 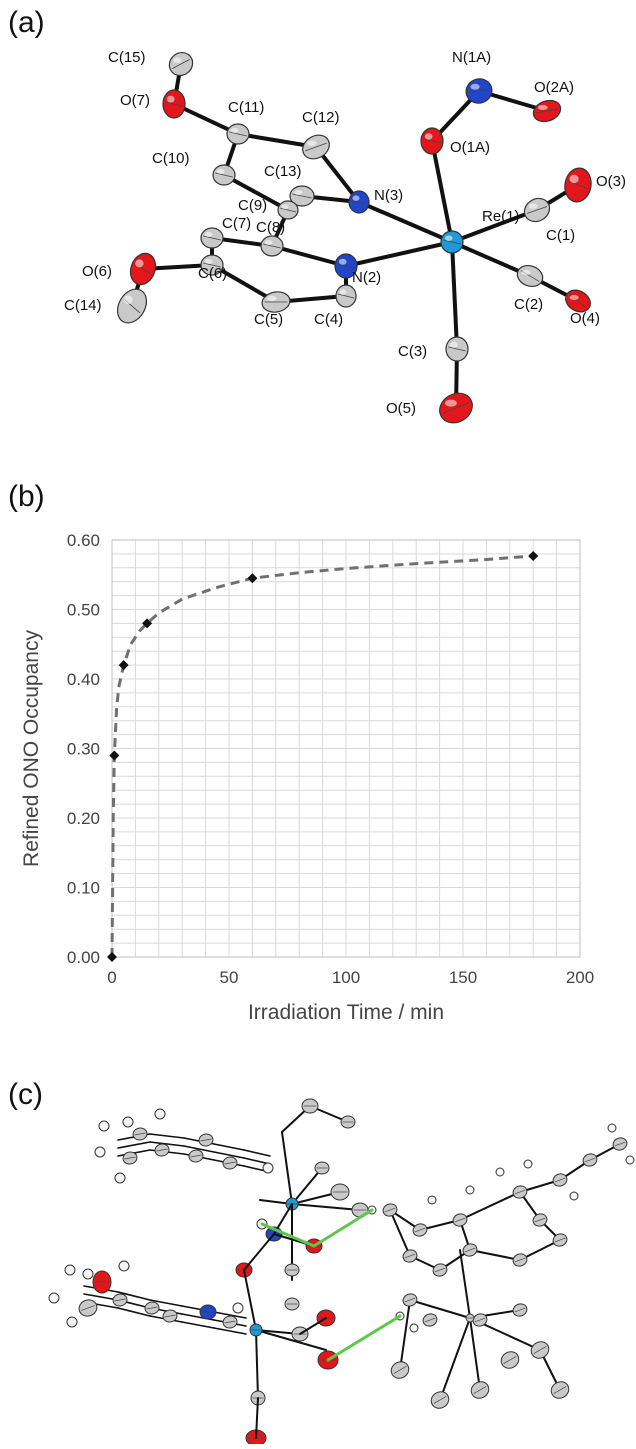 What do you see at coordinates (238, 134) in the screenshot?
I see `atom-axis-C11` at bounding box center [238, 134].